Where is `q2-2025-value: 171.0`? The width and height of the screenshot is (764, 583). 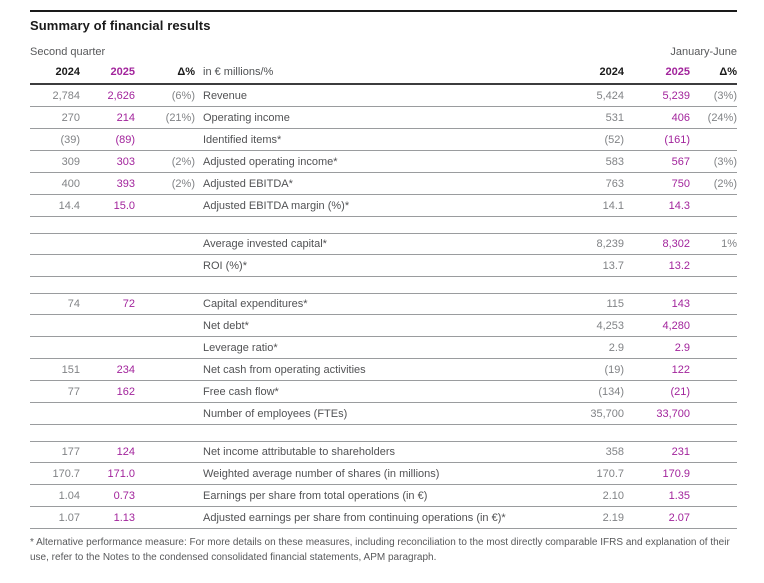
q2-2025-value: 171.0 is located at coordinates (121, 473).